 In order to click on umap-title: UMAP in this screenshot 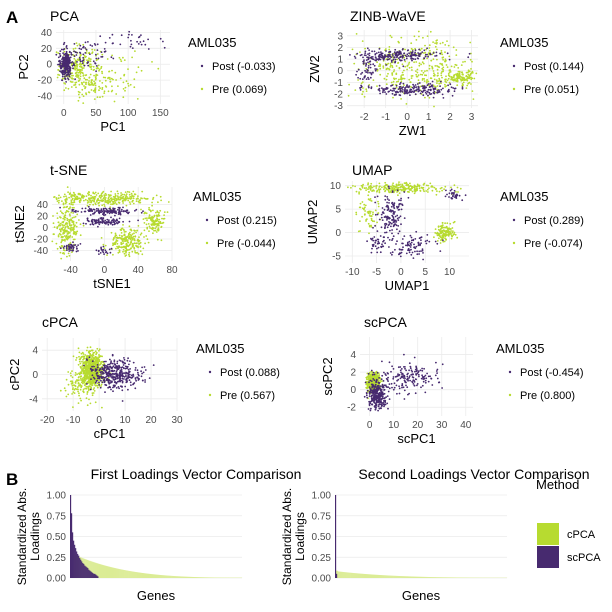, I will do `click(372, 170)`.